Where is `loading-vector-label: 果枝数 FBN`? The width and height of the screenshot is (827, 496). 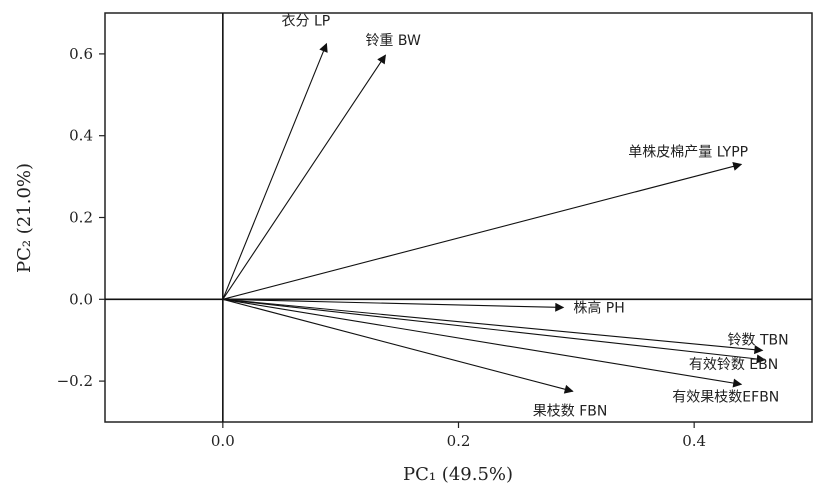
loading-vector-label: 果枝数 FBN is located at coordinates (570, 411).